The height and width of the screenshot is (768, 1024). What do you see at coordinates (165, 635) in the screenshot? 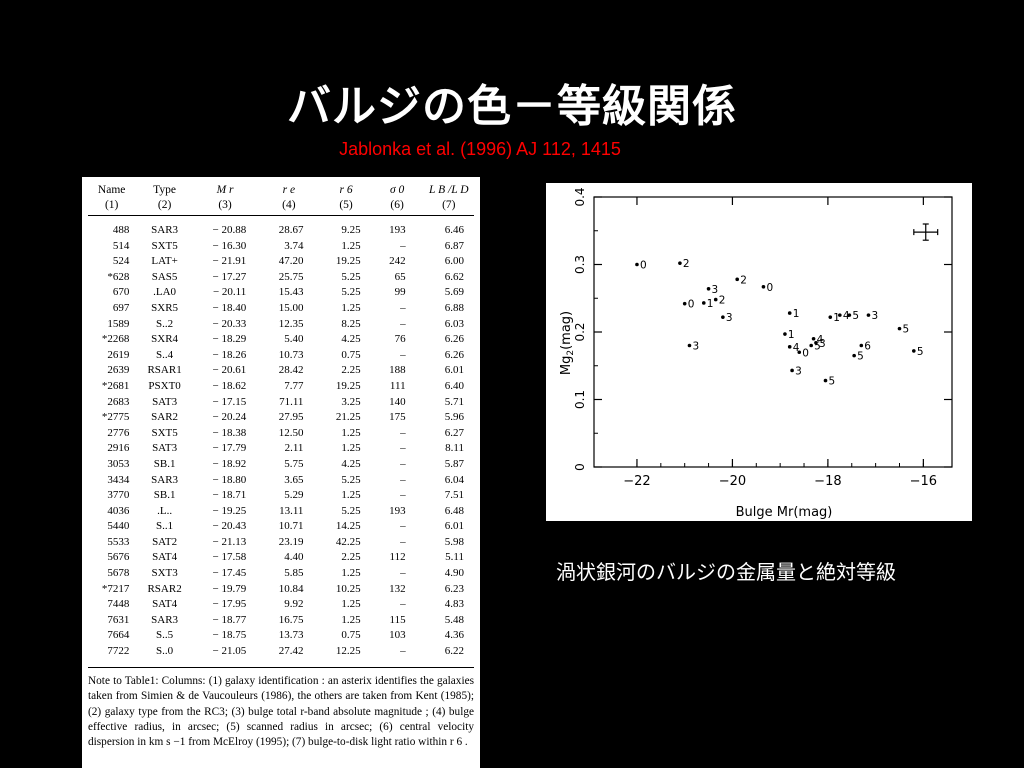
I see `cell-type: S..5` at bounding box center [165, 635].